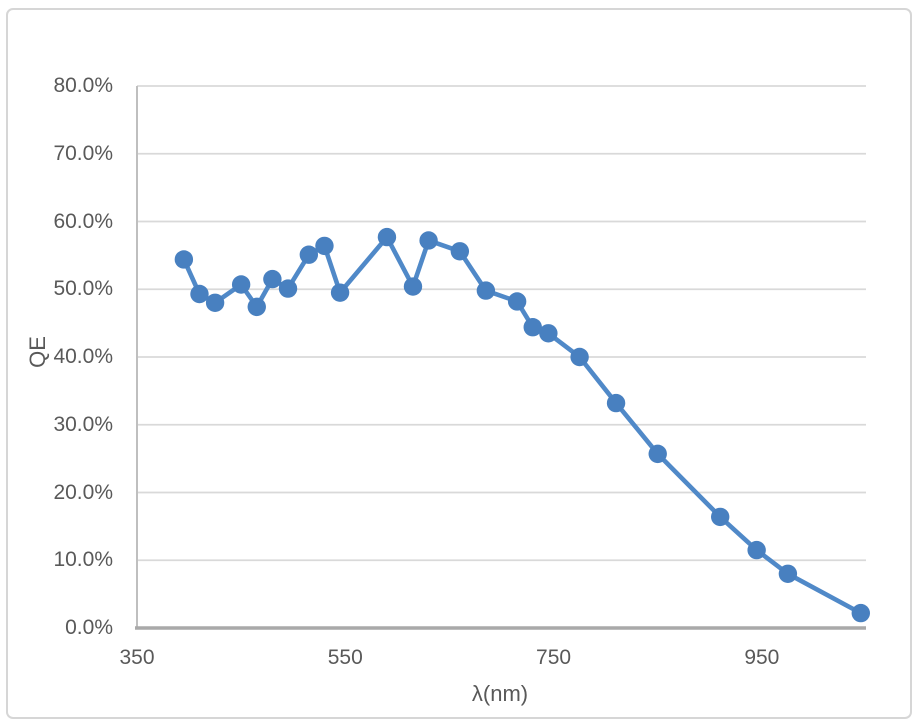  I want to click on y-axis-title: QE, so click(37, 352).